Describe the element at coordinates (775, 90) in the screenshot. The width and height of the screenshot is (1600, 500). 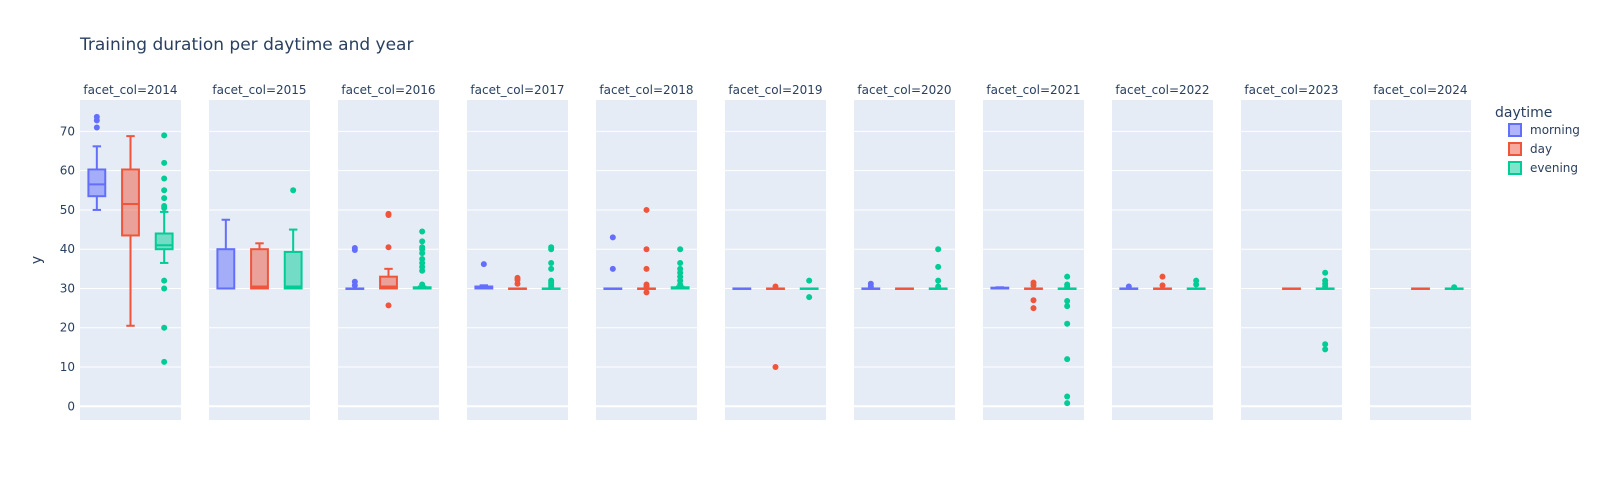
I see `facet-label: facet_col=2019` at that location.